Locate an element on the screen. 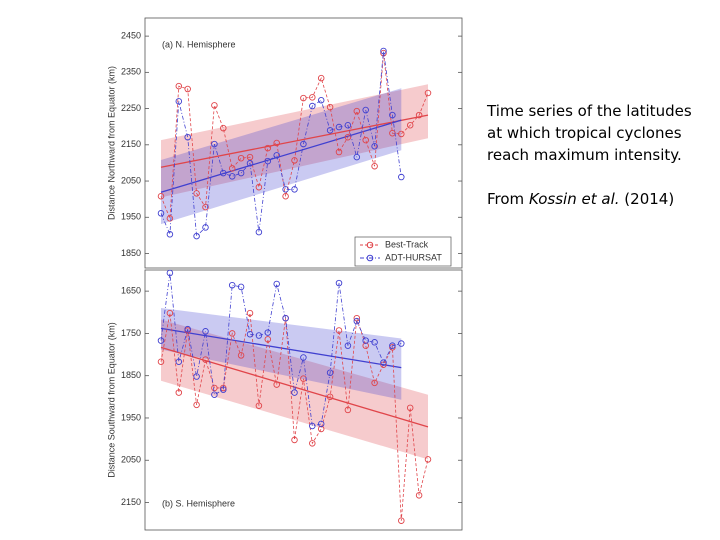 This screenshot has height=540, width=720. source-authors: Kossin et al. is located at coordinates (574, 199).